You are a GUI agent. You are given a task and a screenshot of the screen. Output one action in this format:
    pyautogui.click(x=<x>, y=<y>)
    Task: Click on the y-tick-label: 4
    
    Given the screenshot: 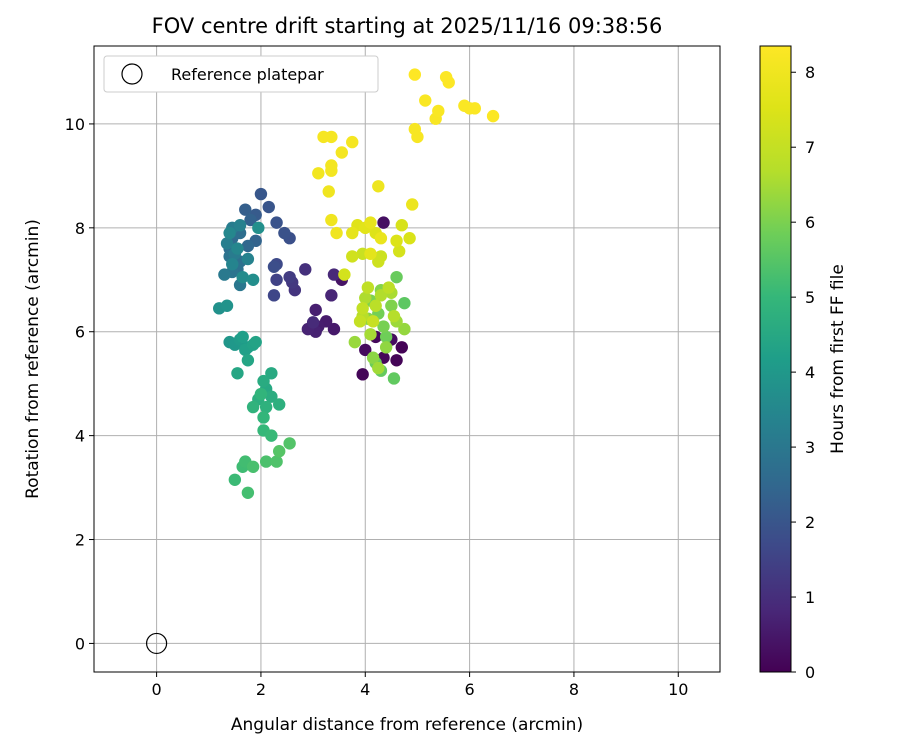 What is the action you would take?
    pyautogui.click(x=80, y=436)
    